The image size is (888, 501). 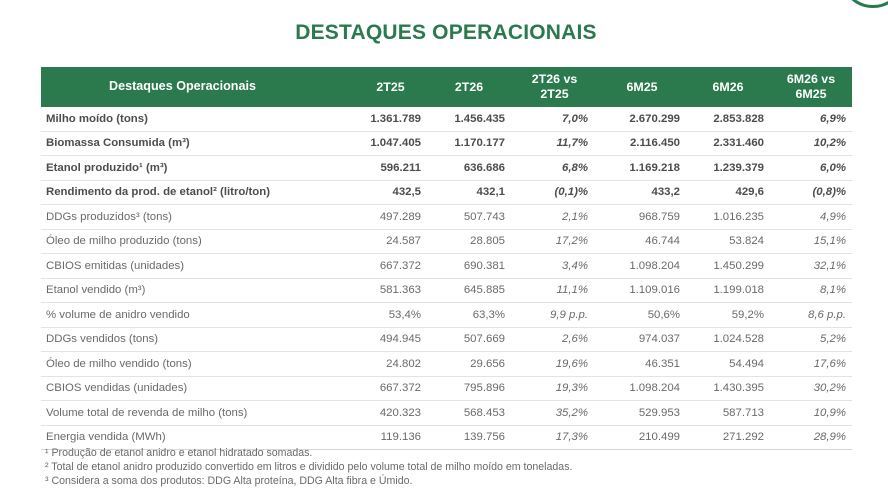 What do you see at coordinates (554, 437) in the screenshot?
I see `table-cell: 17,3%` at bounding box center [554, 437].